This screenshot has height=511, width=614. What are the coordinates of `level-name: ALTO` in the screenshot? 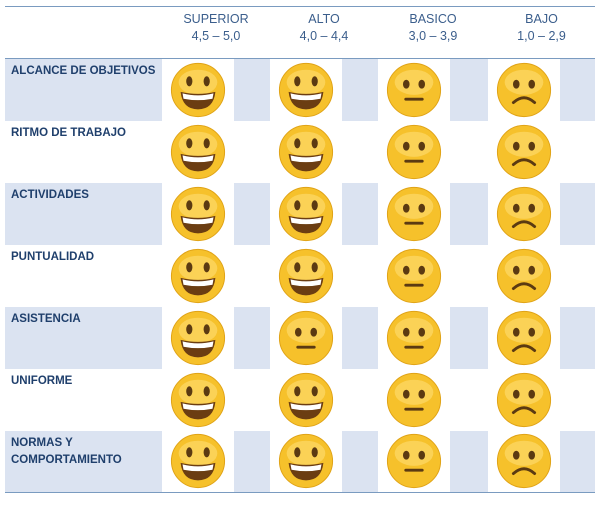 It's located at (324, 19).